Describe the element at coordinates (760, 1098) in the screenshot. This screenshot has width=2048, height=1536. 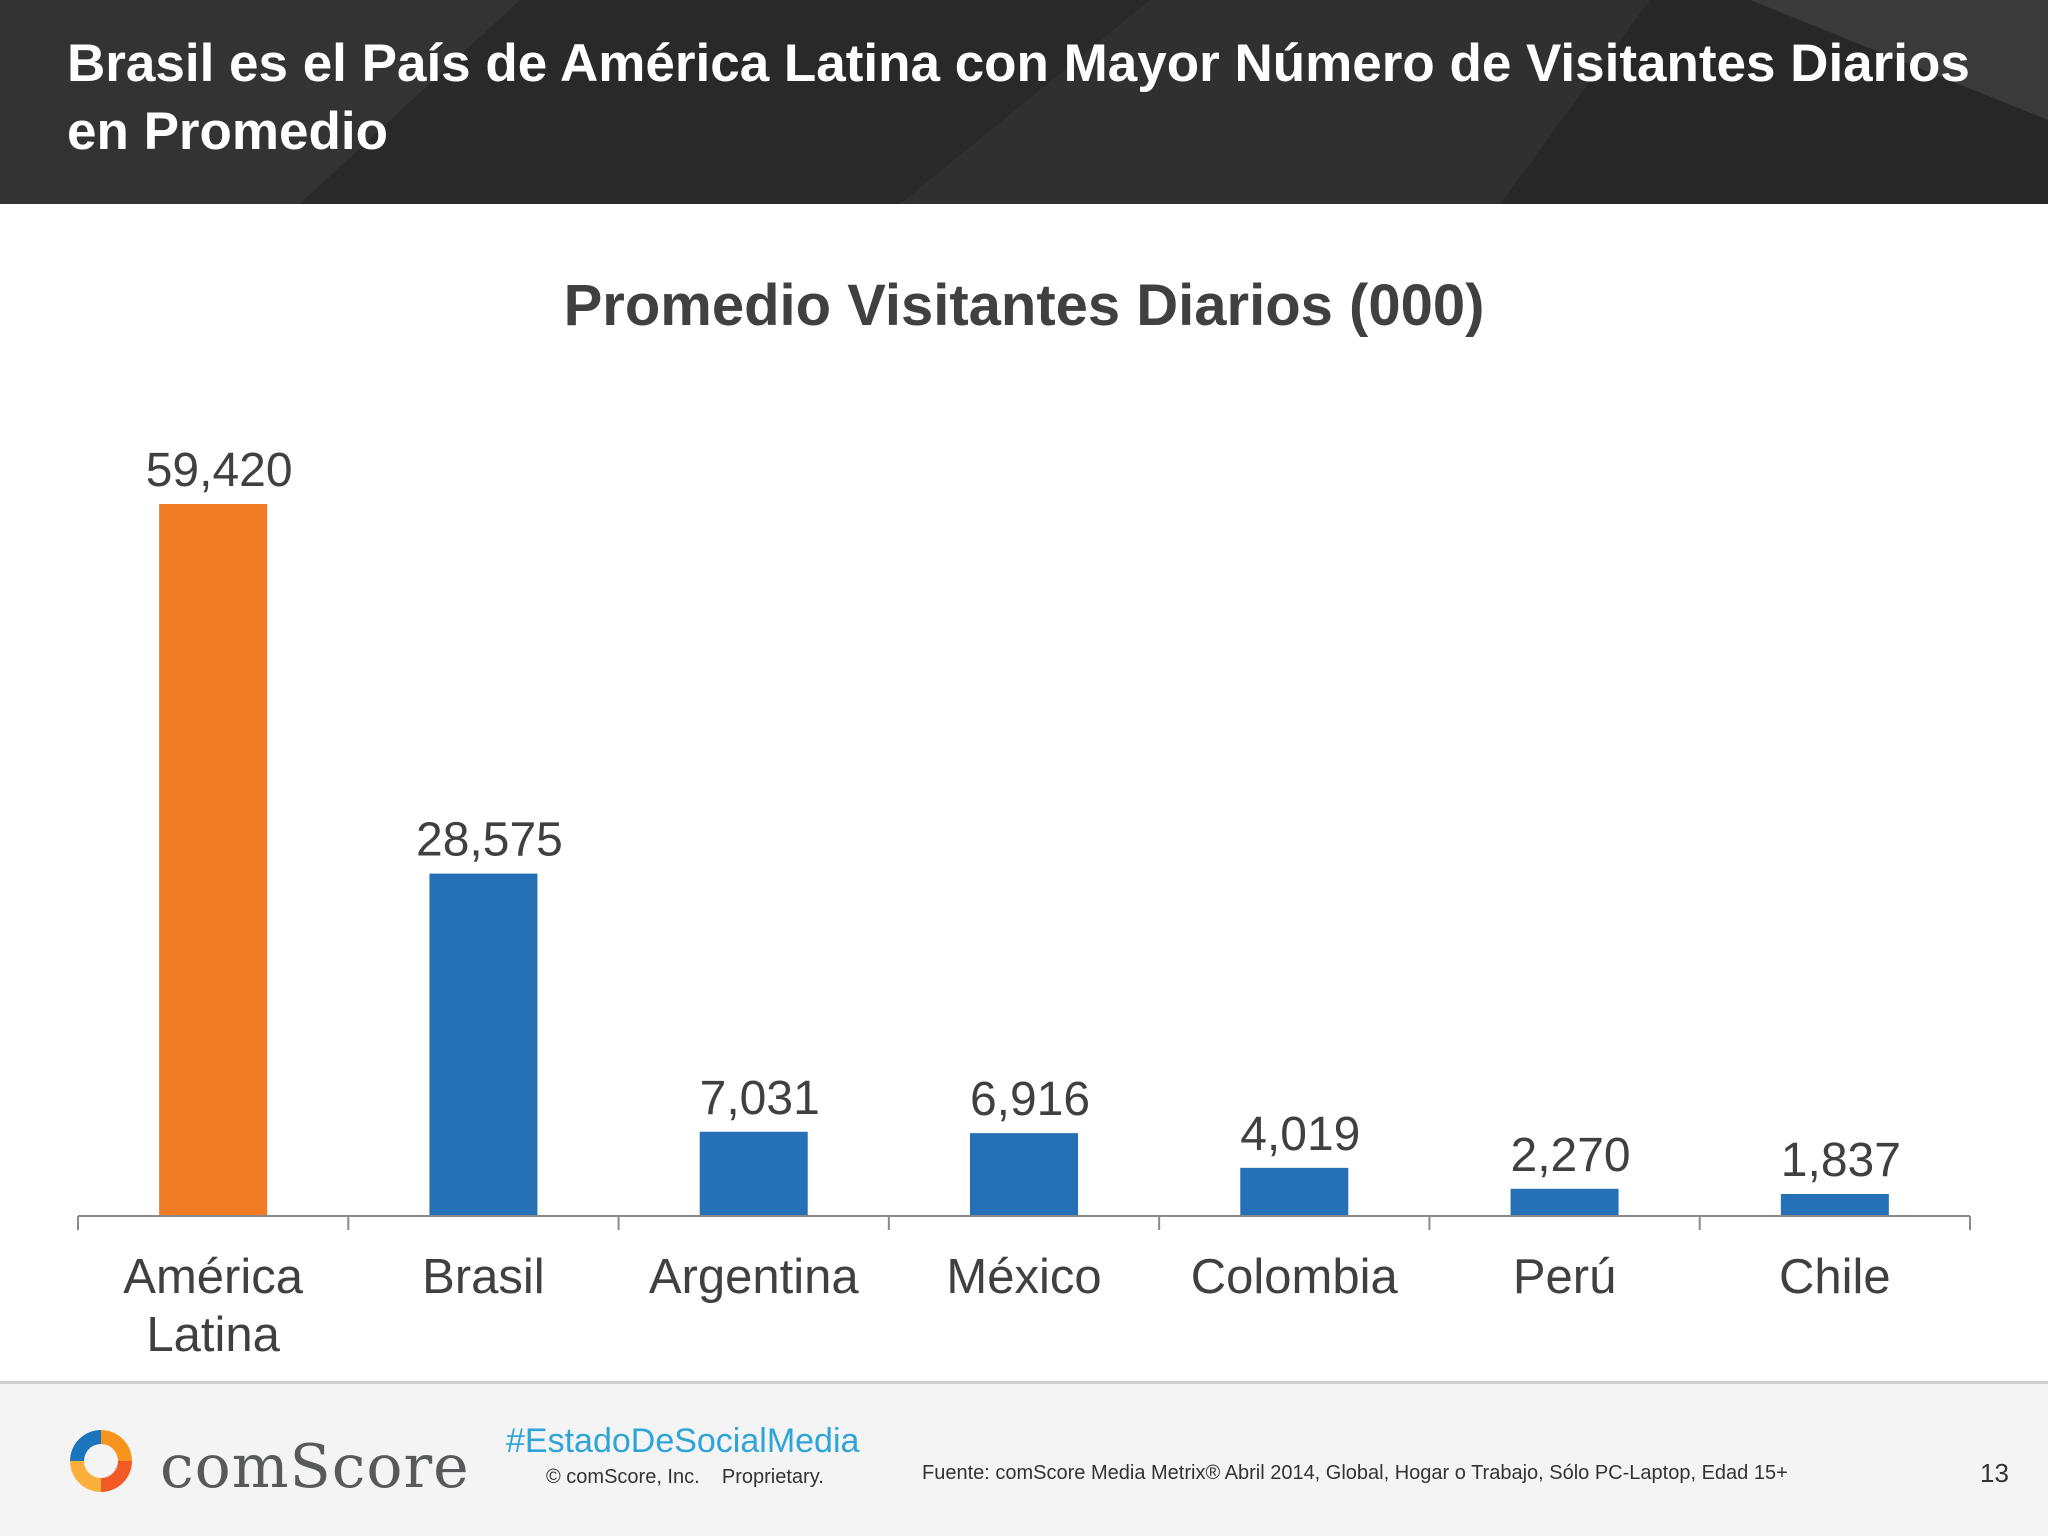
I see `data-label-2: 7,031` at that location.